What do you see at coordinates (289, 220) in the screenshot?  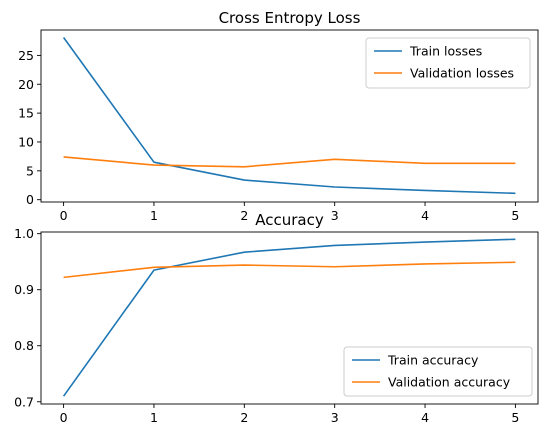 I see `accuracy-chart-title: Accuracy` at bounding box center [289, 220].